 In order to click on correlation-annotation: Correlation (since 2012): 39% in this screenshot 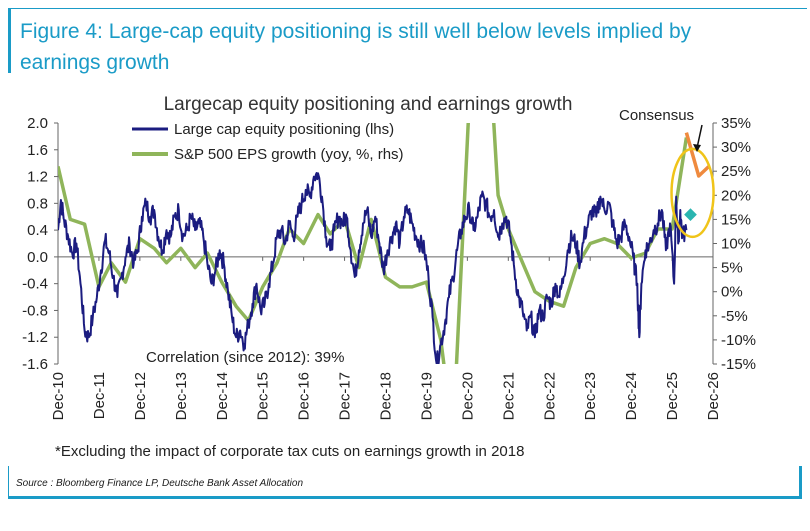, I will do `click(245, 357)`.